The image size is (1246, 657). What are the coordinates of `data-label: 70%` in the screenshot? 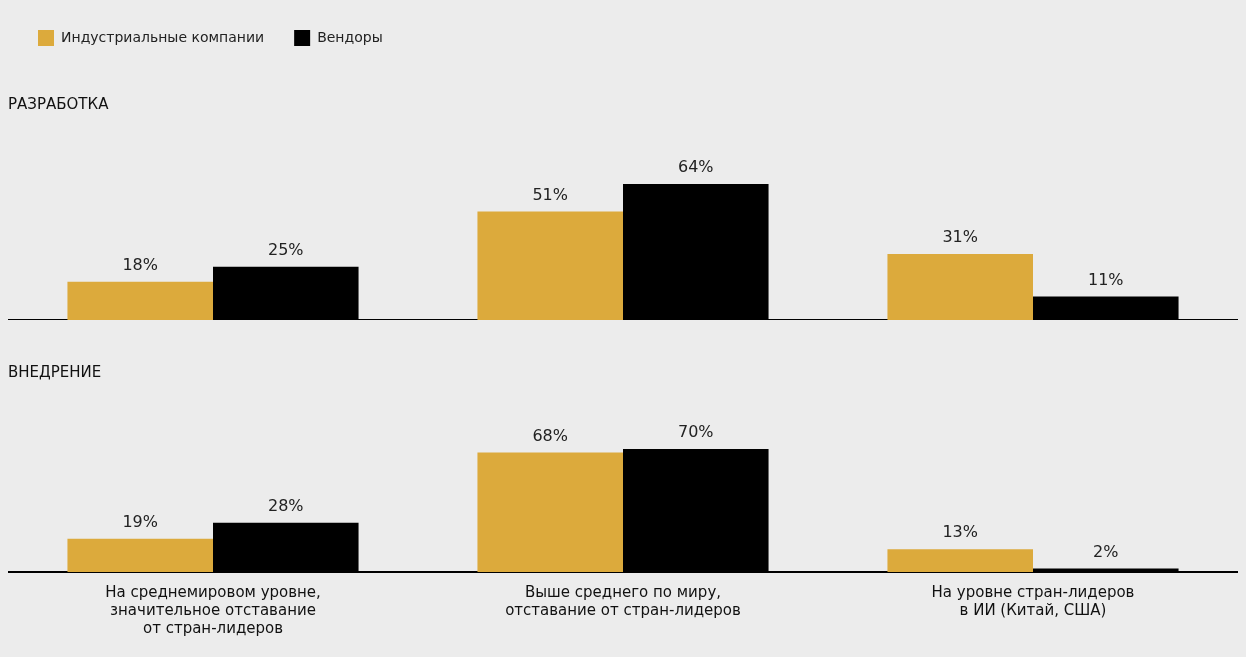 It's located at (695, 432).